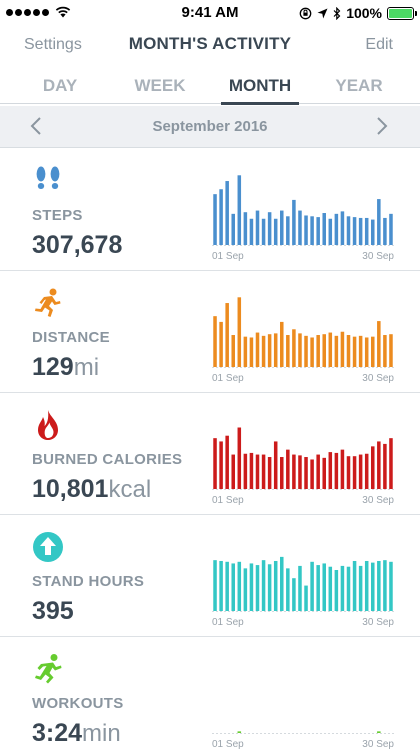 Image resolution: width=420 pixels, height=750 pixels. I want to click on metric-number: 395, so click(53, 611).